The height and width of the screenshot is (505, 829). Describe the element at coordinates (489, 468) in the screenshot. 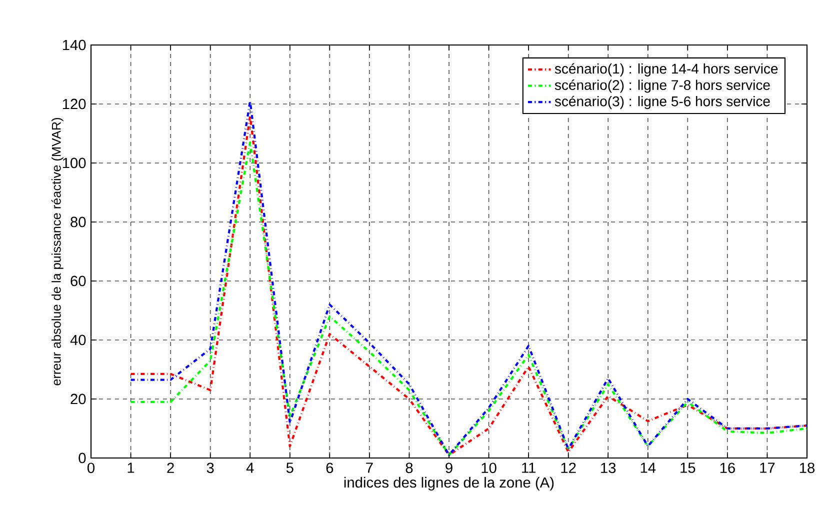

I see `x-tick-label: 10` at that location.